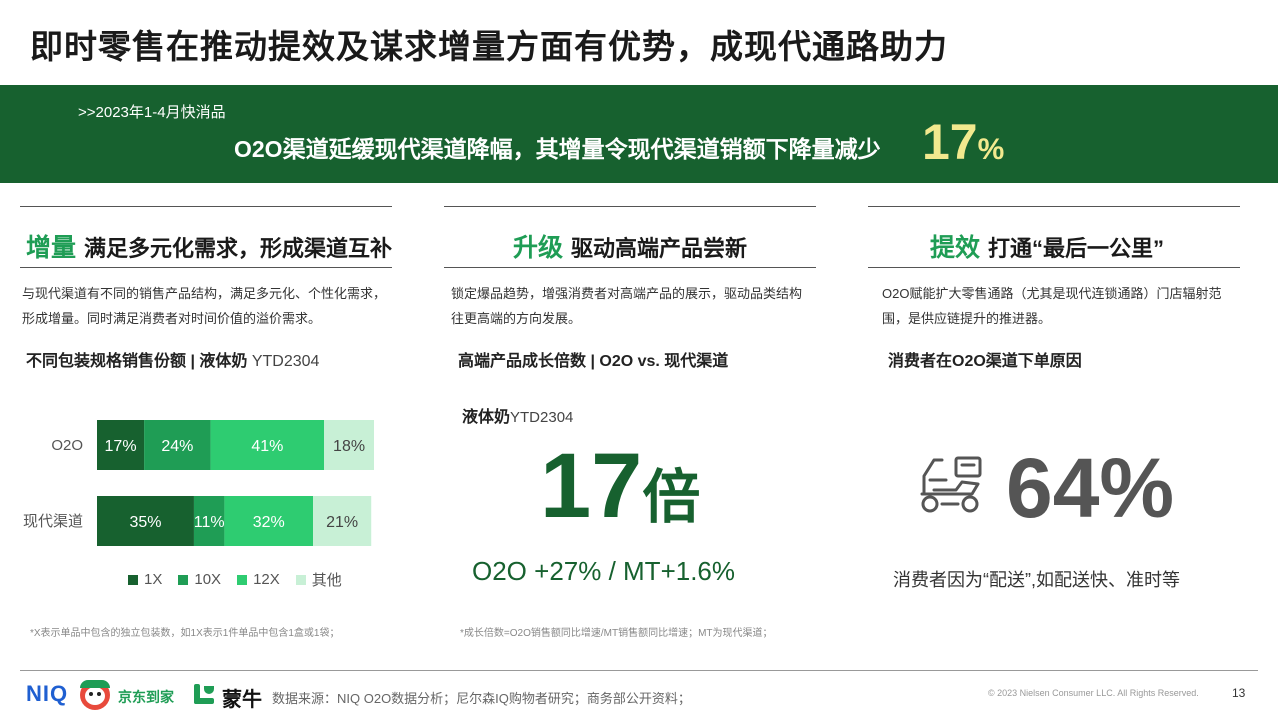 Image resolution: width=1278 pixels, height=718 pixels. I want to click on data-label: 17%, so click(121, 446).